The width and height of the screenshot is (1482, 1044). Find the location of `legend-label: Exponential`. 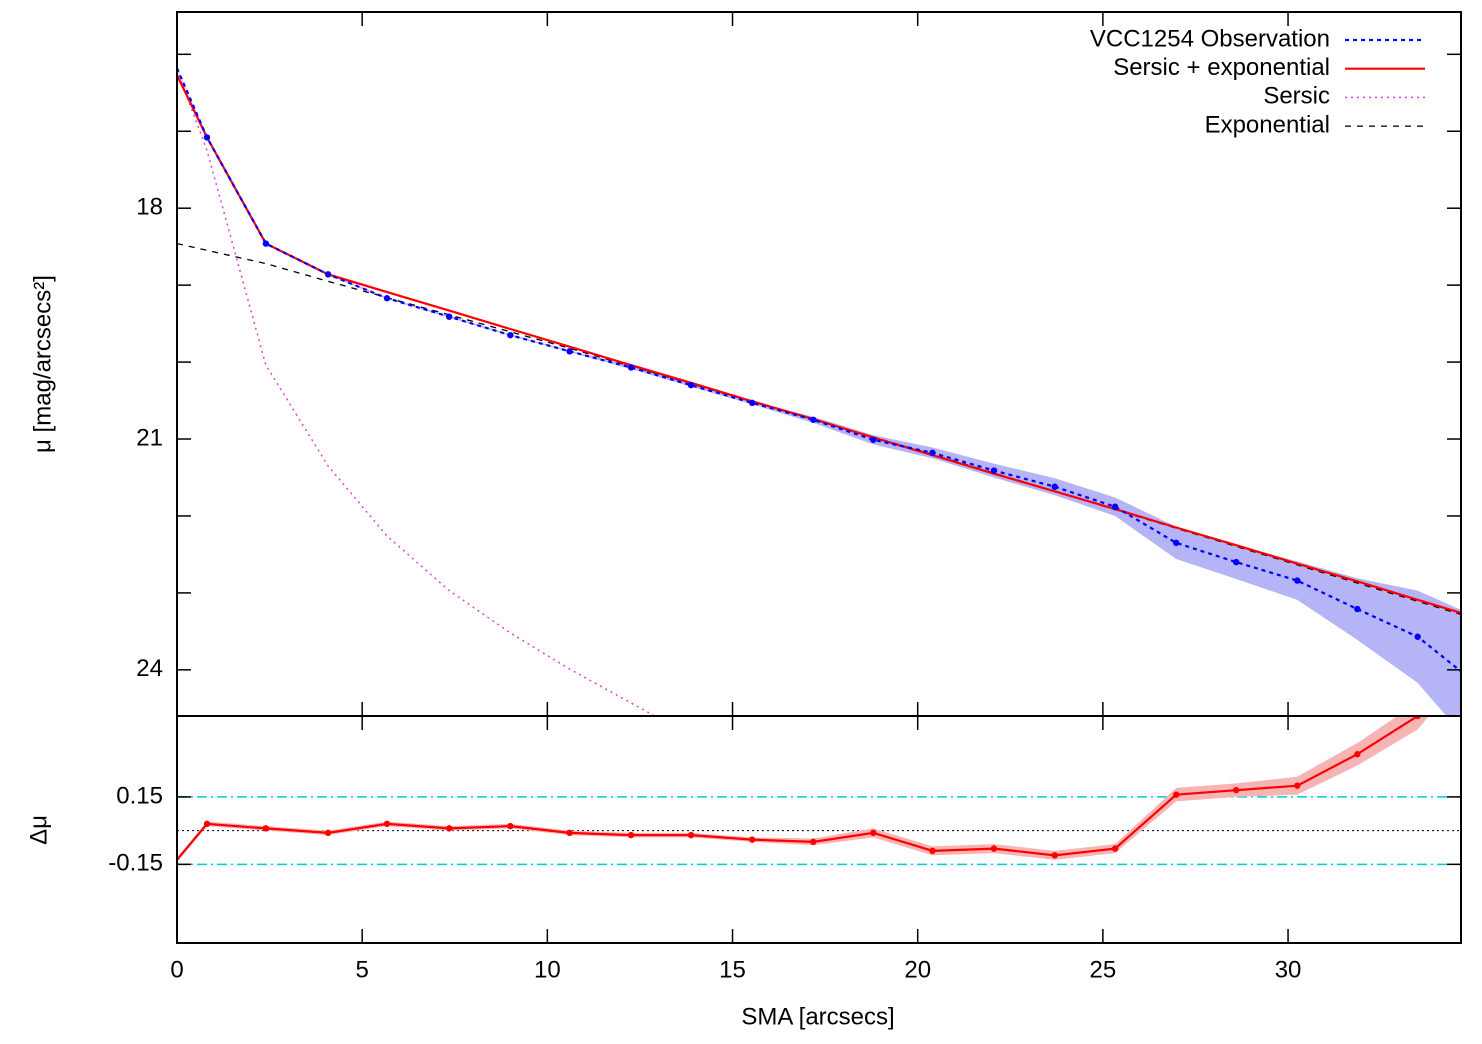

legend-label: Exponential is located at coordinates (1267, 124).